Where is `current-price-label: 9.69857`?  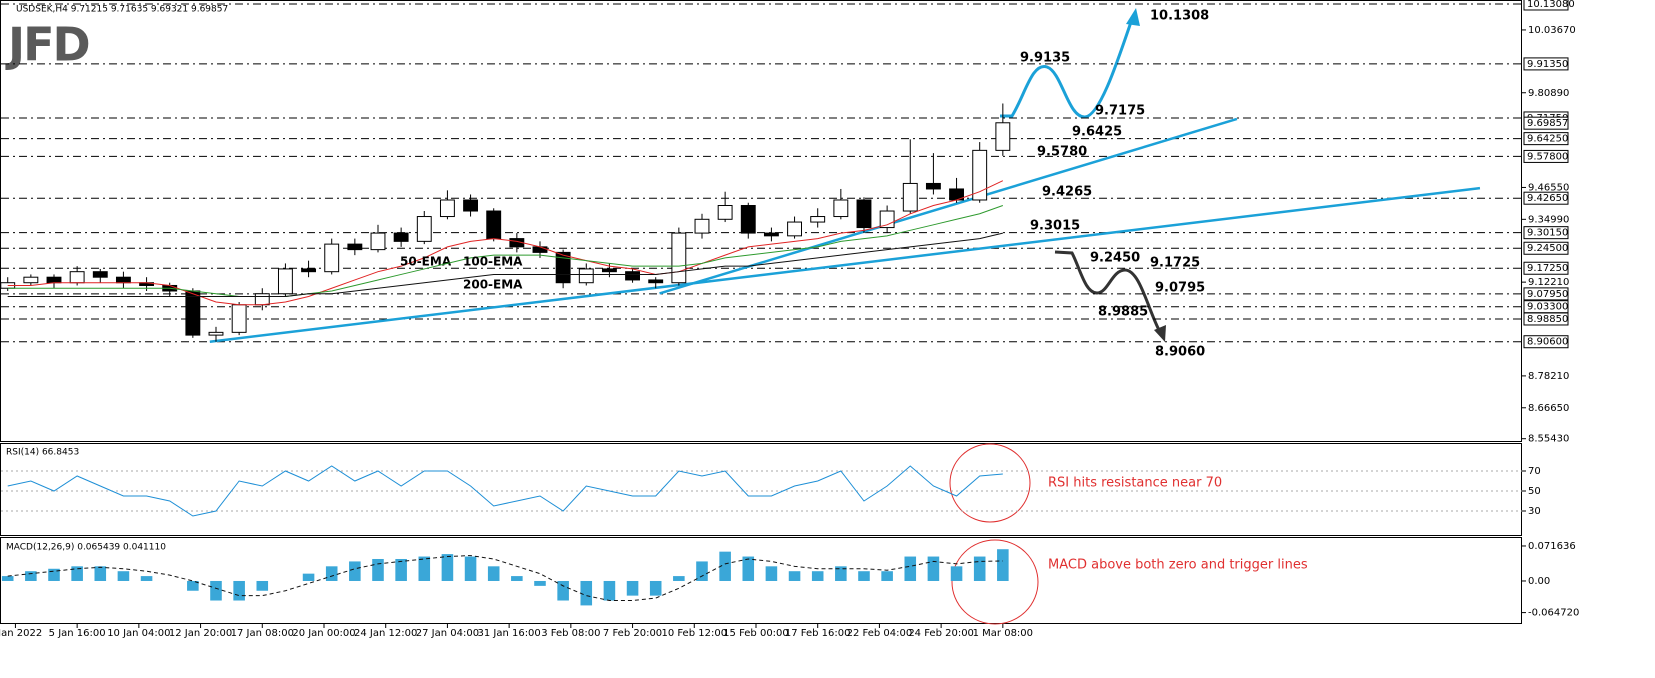 current-price-label: 9.69857 is located at coordinates (1547, 123).